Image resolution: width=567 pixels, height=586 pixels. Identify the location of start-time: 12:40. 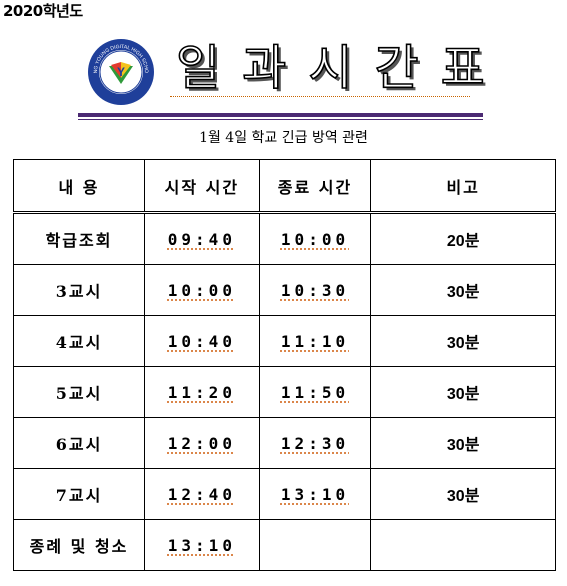
(201, 494).